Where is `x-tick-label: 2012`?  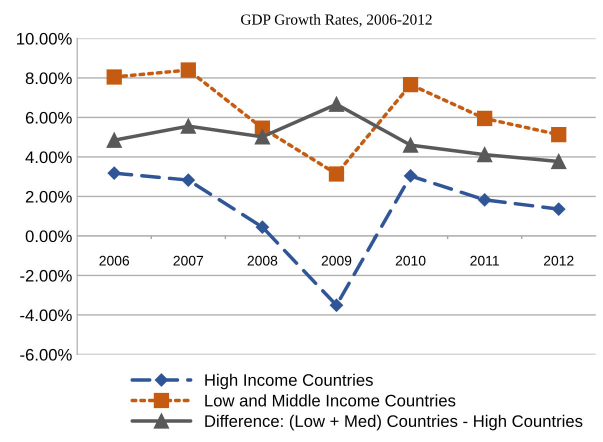
x-tick-label: 2012 is located at coordinates (559, 261).